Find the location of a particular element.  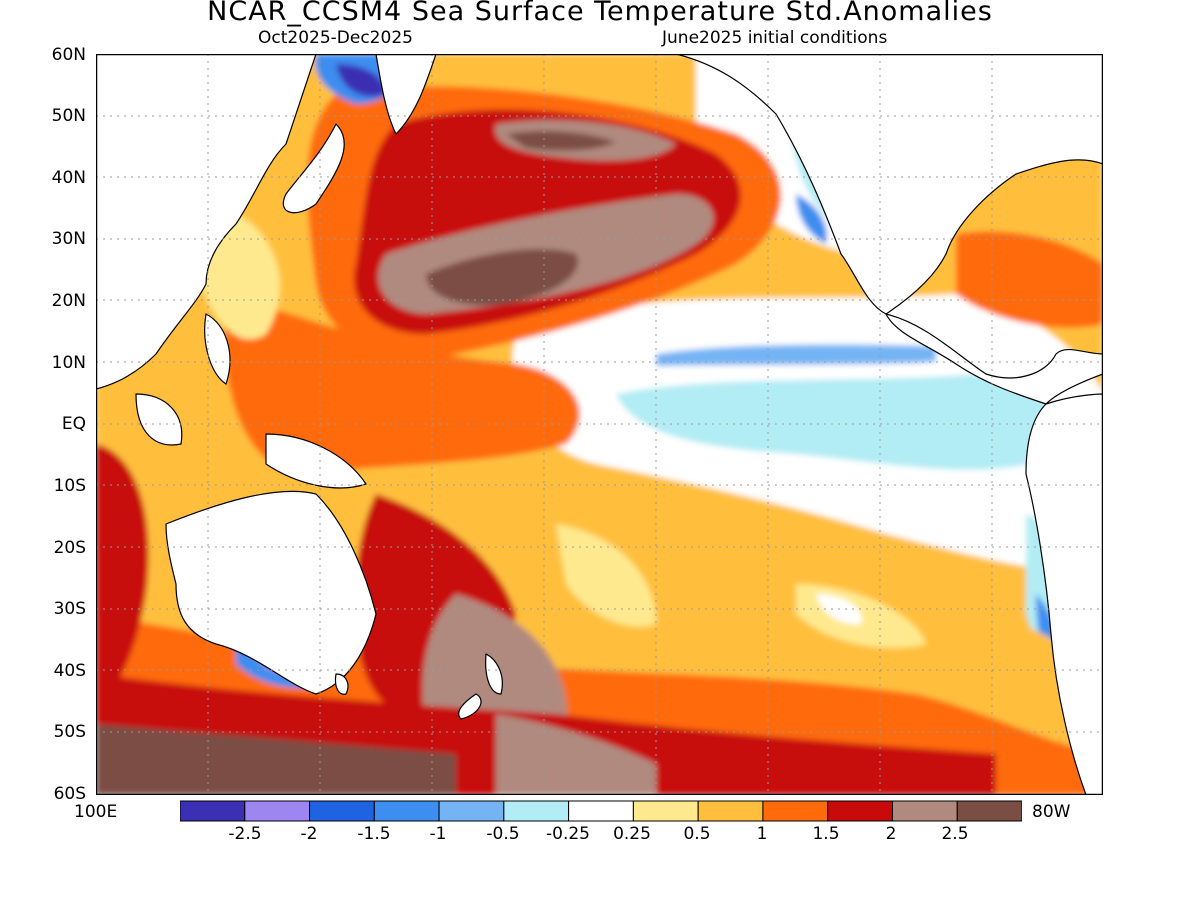

forecast-period: Oct2025-Dec2025 is located at coordinates (335, 38).